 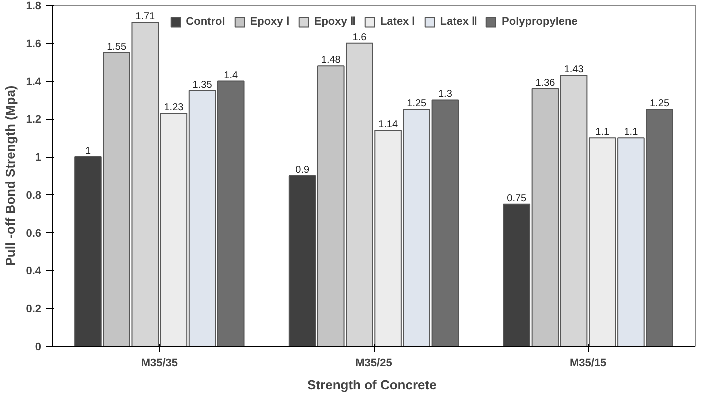 I want to click on y-tick-label: 0.8, so click(x=34, y=196).